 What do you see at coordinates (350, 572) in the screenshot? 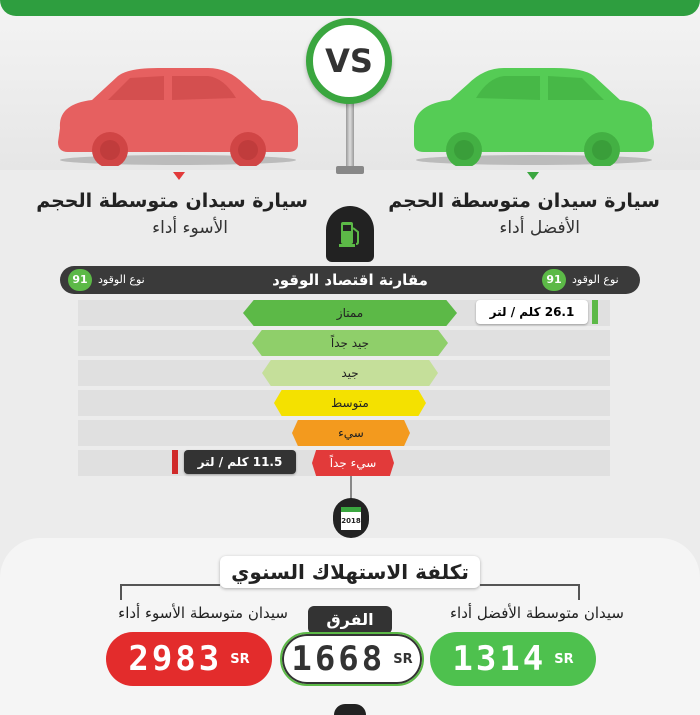
I see `annual-cost-title: تكلفة الاستهلاك السنوي` at bounding box center [350, 572].